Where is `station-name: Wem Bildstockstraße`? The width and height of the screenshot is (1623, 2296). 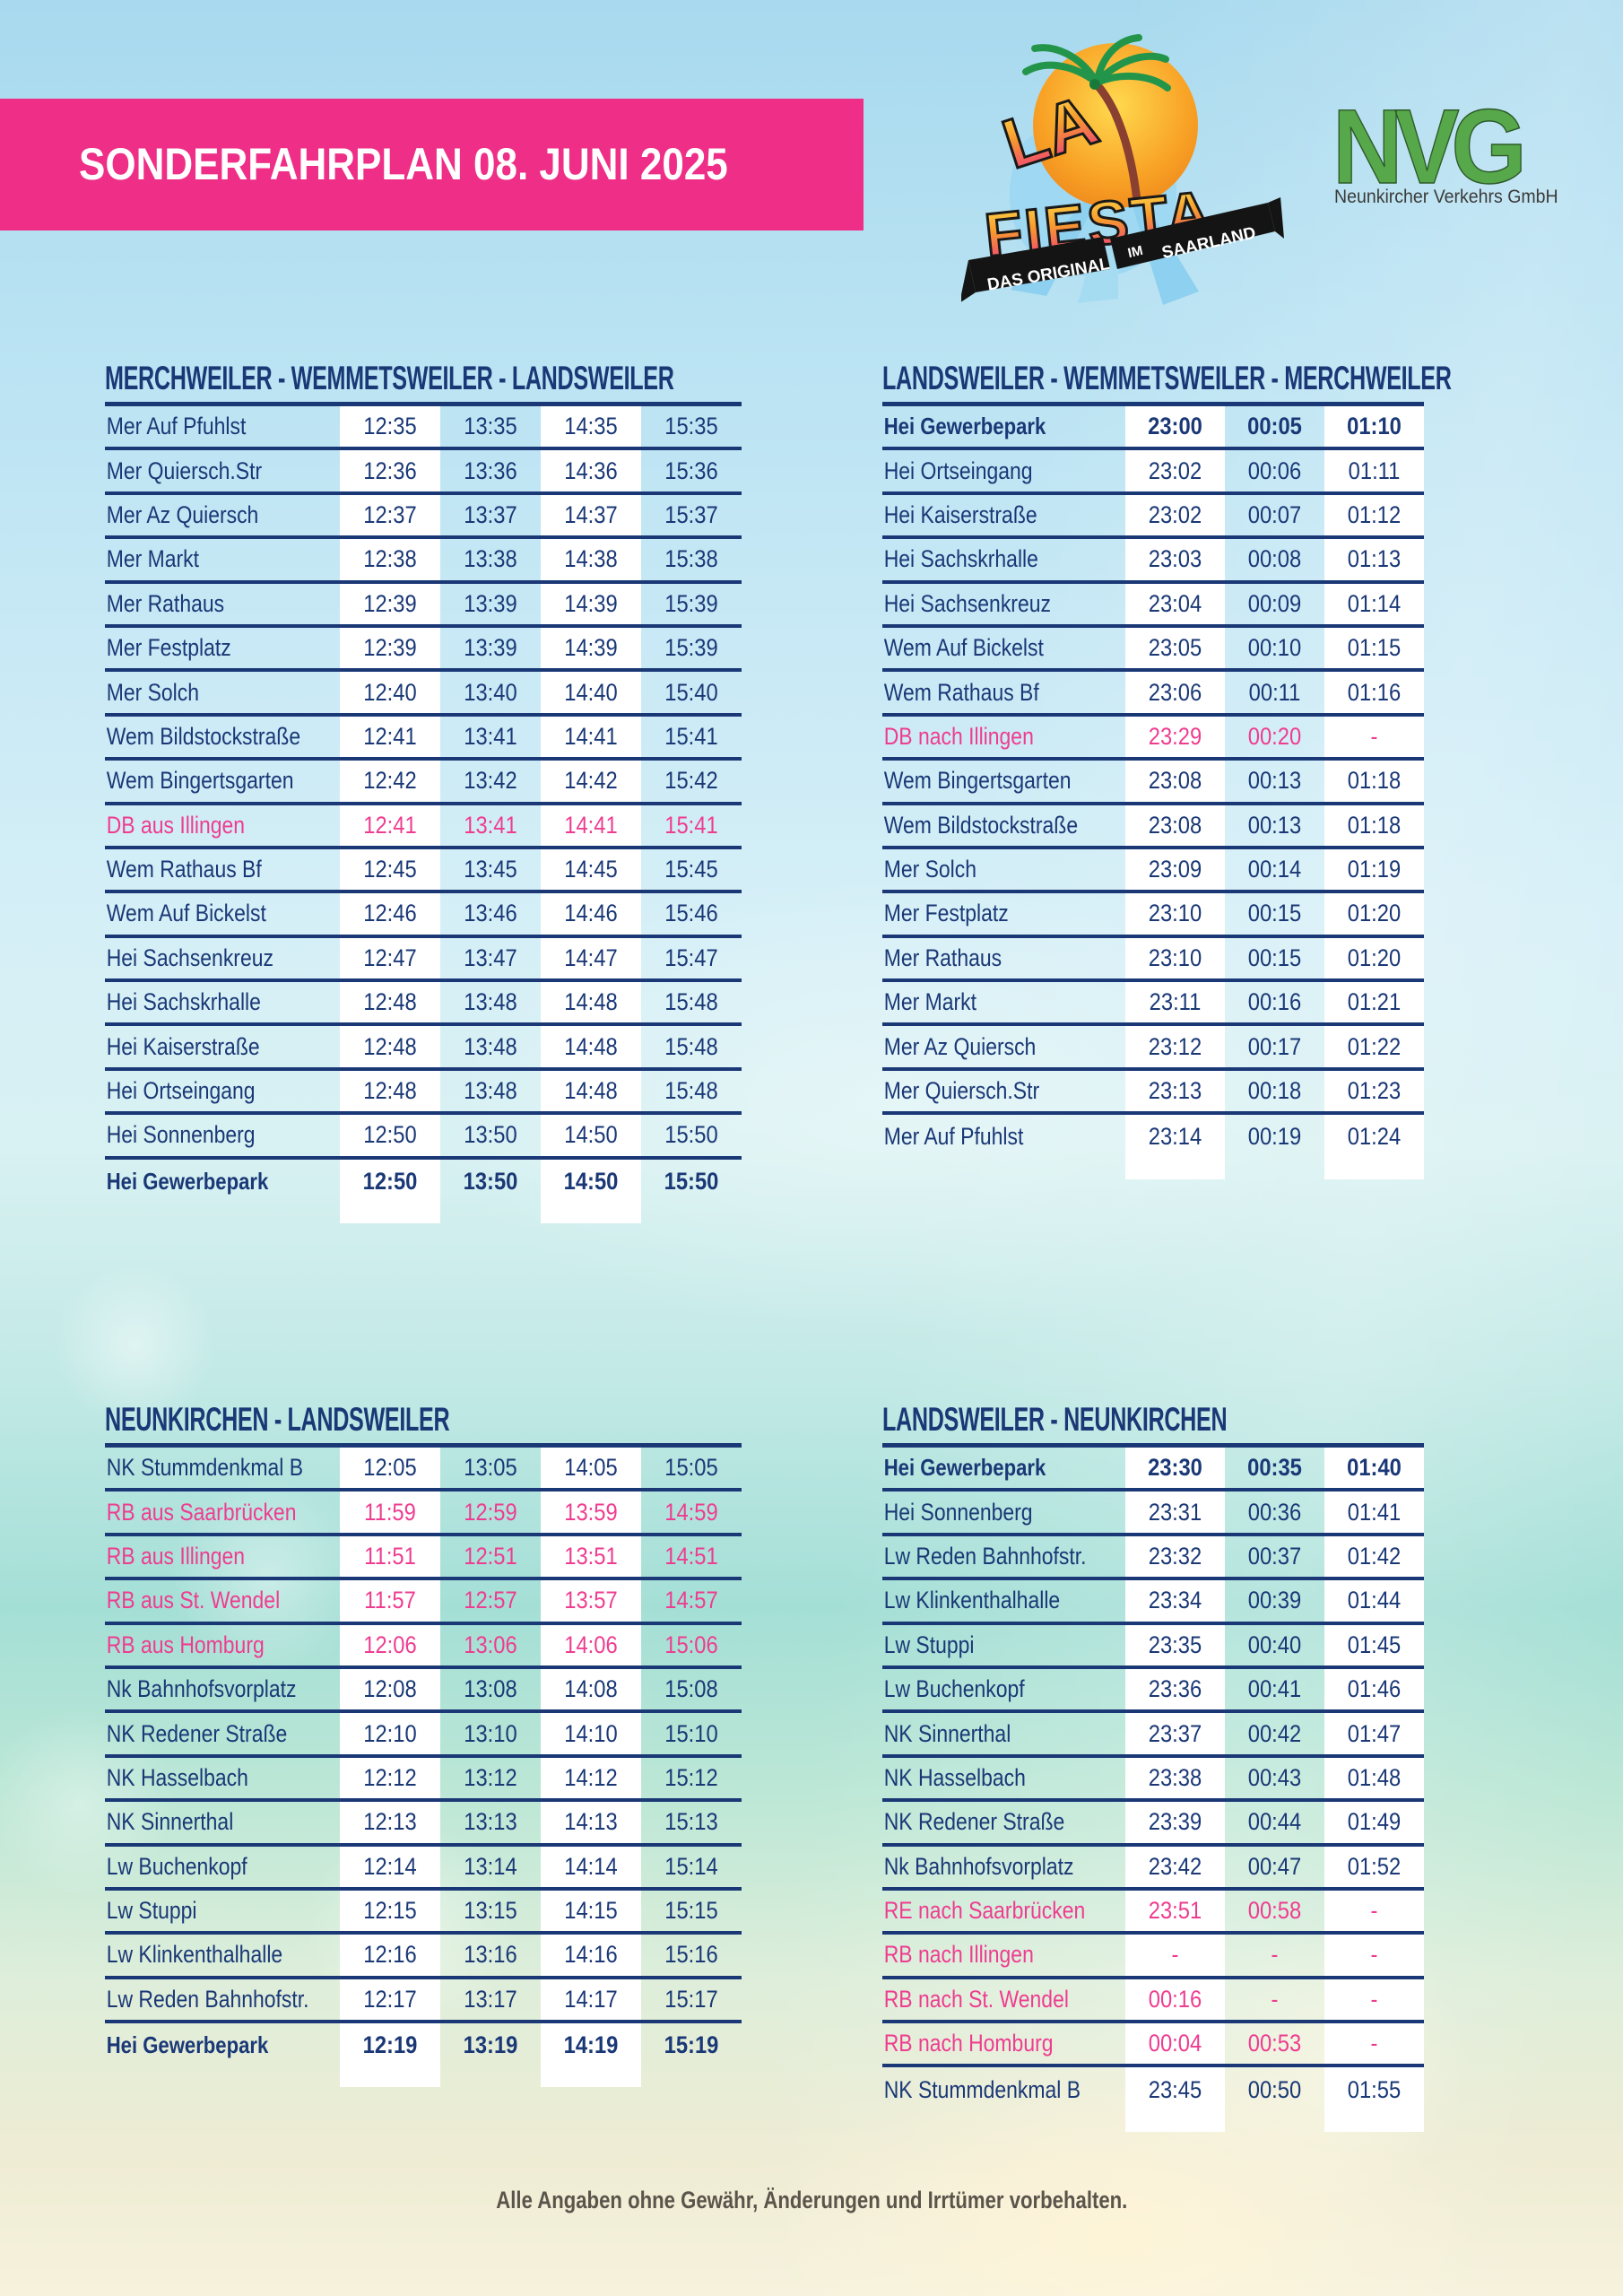
station-name: Wem Bildstockstraße is located at coordinates (981, 825).